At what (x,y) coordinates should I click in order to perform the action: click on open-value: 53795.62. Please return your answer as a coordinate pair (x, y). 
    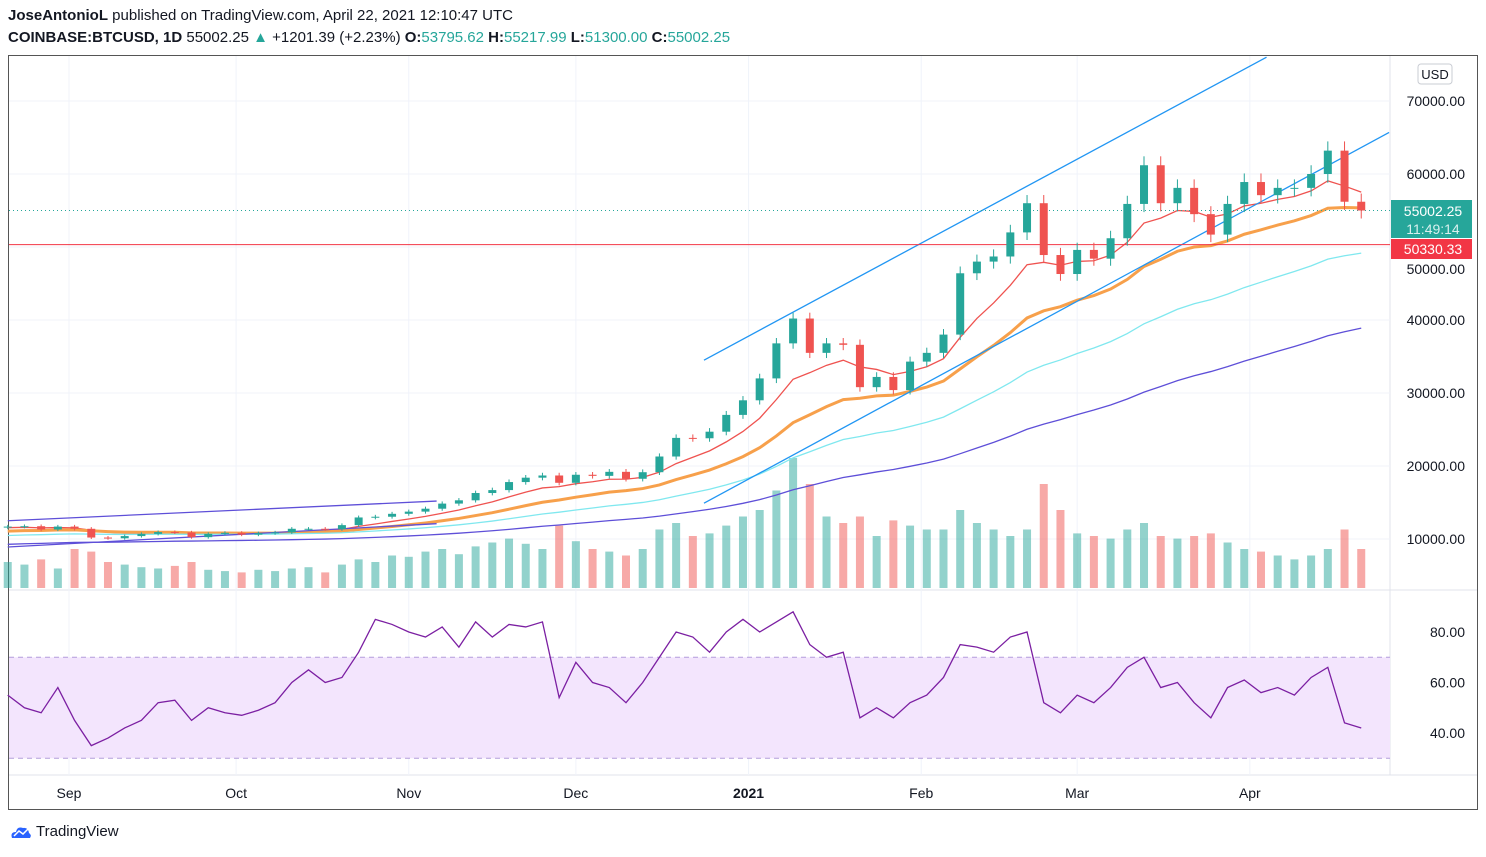
    Looking at the image, I should click on (452, 37).